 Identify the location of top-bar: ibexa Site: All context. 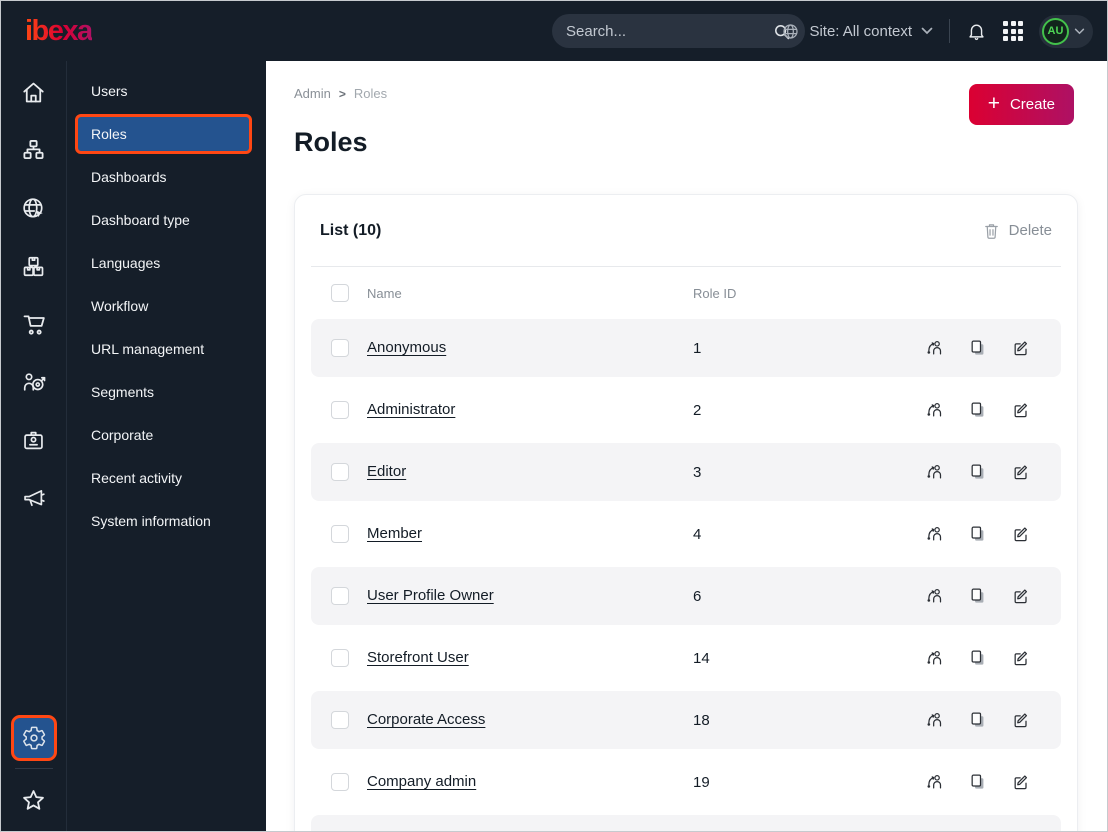
(554, 31).